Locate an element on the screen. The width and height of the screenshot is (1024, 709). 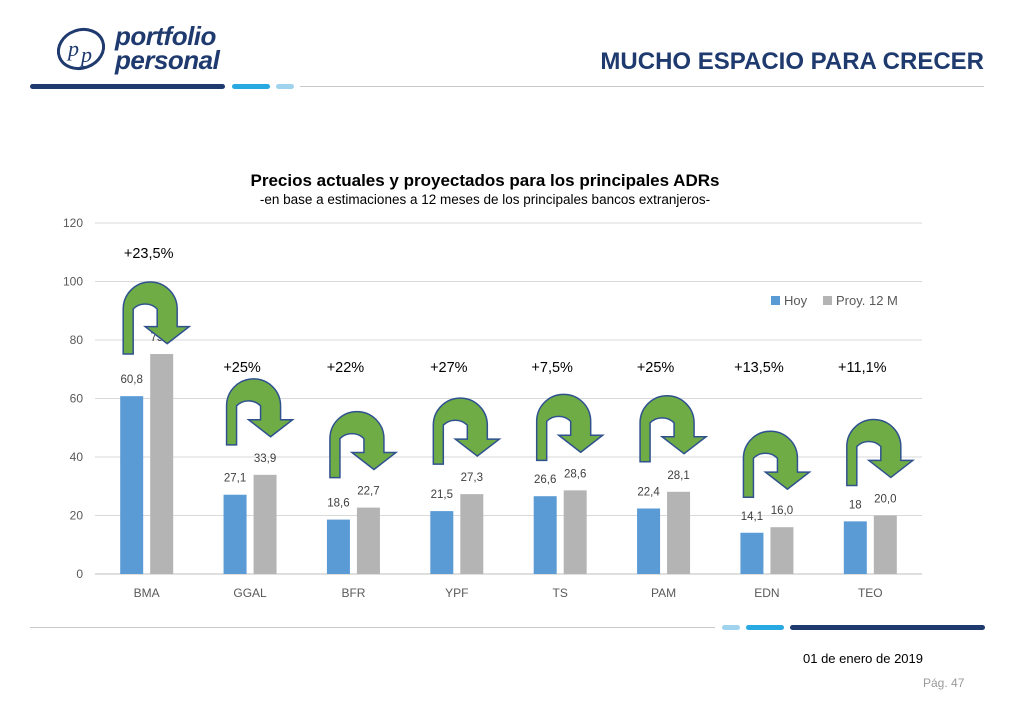
header-rule-thin is located at coordinates (642, 86).